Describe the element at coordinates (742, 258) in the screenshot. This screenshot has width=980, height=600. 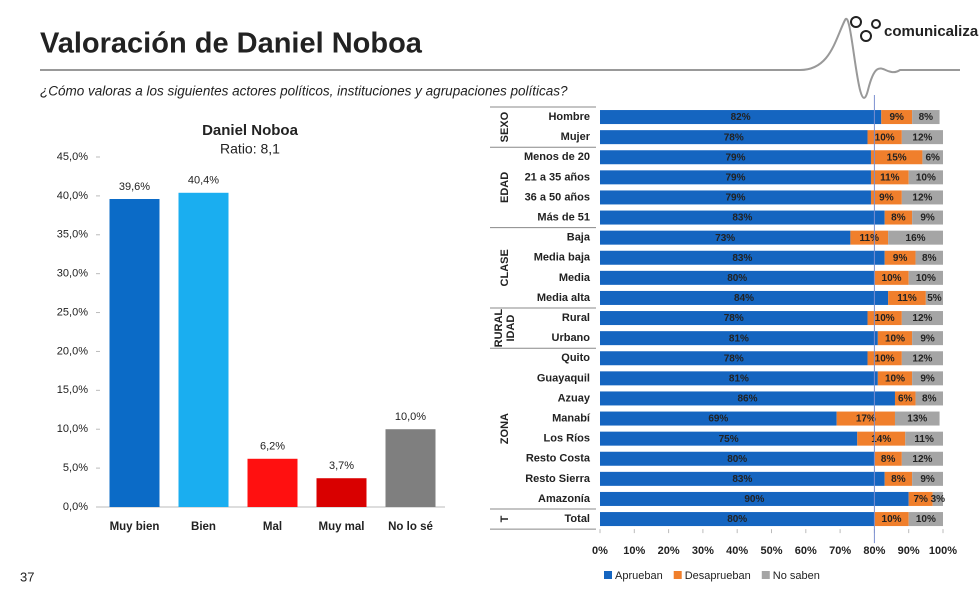
I see `value-label: 83%` at that location.